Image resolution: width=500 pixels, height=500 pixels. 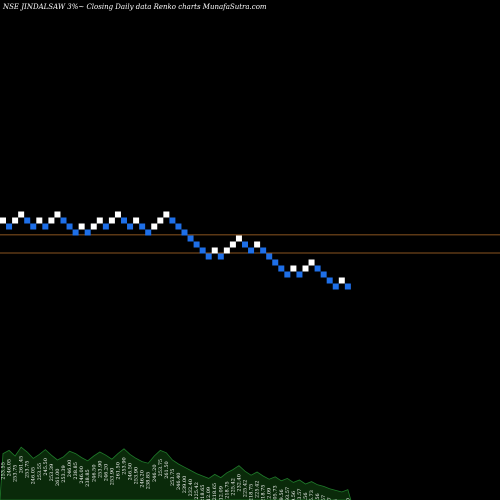 I want to click on volume-path, so click(x=176, y=473).